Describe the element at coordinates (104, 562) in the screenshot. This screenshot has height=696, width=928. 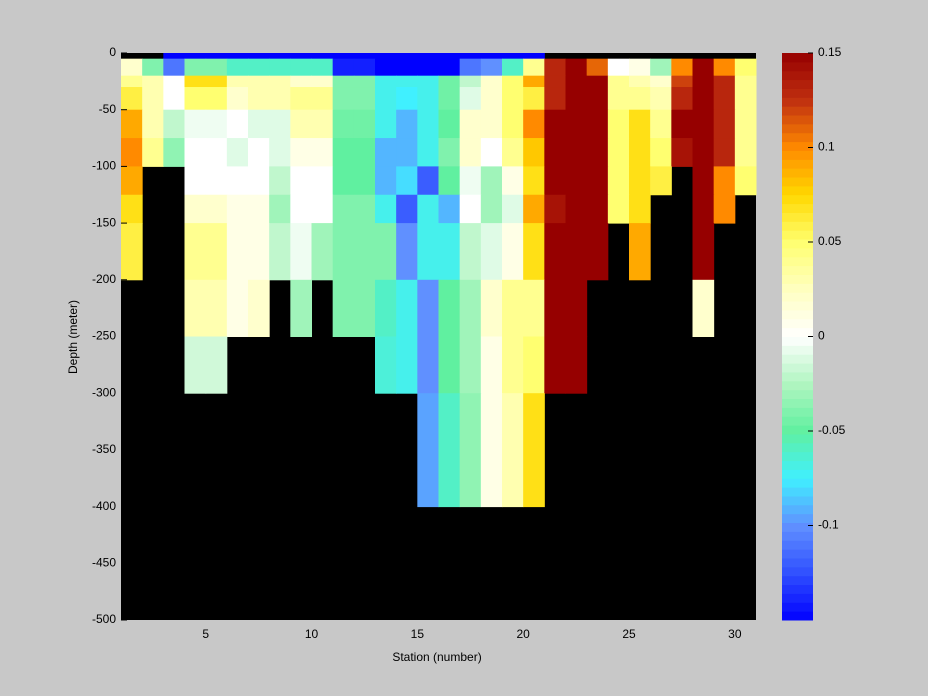
I see `y-tick-label: -450` at that location.